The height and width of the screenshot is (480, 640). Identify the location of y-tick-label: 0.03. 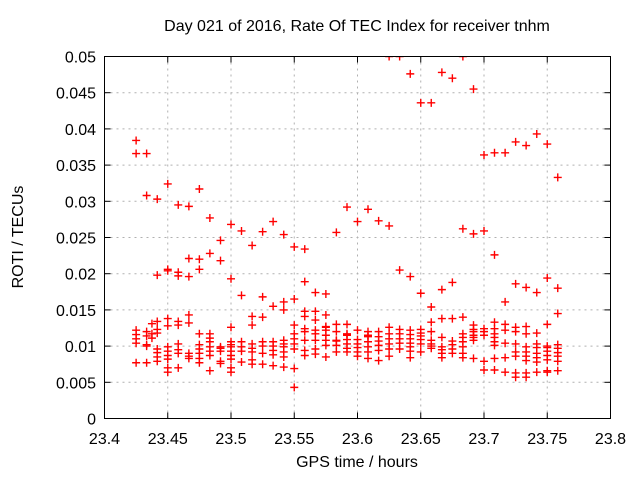
(80, 202).